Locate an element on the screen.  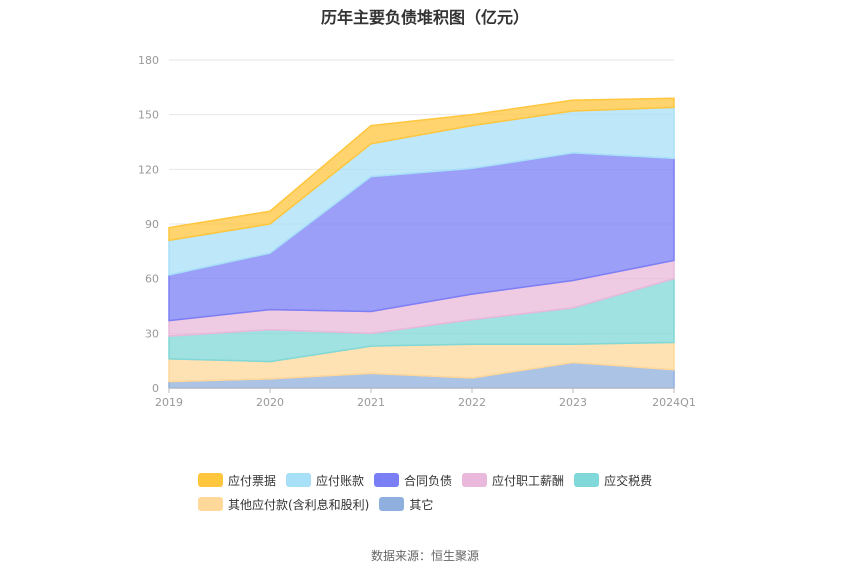
legend-label: 应交税费 is located at coordinates (628, 480).